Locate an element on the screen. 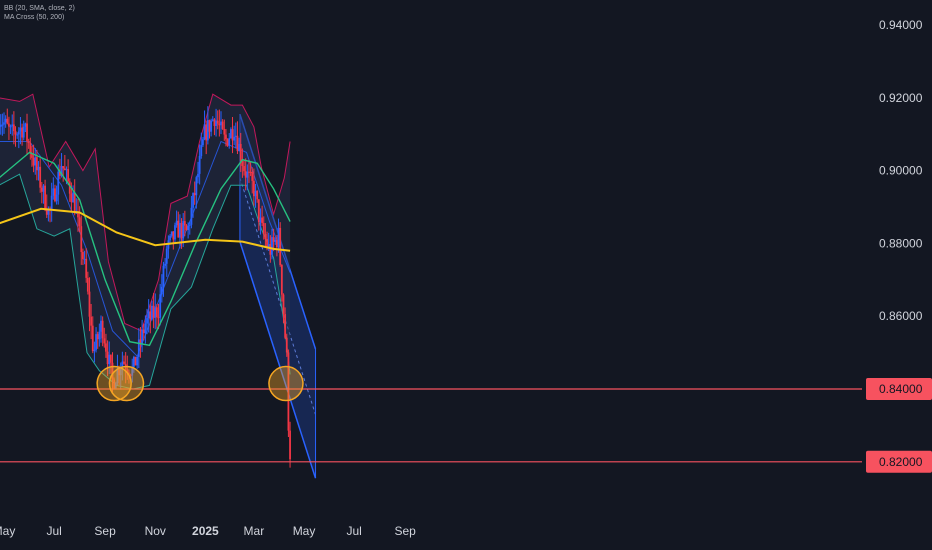 The image size is (932, 550). time-tick-label: Jul is located at coordinates (354, 531).